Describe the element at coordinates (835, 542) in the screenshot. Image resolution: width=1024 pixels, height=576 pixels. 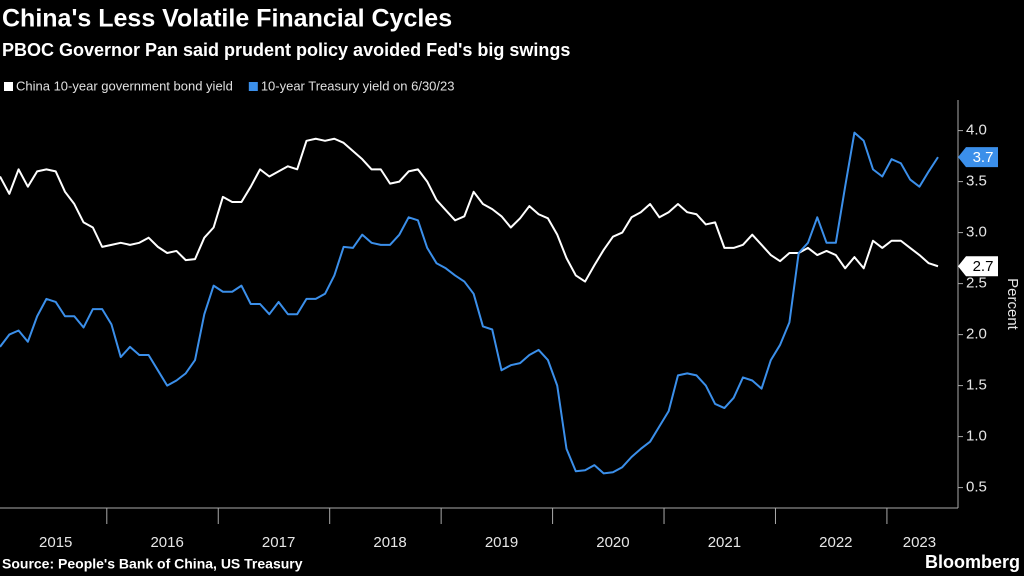
I see `x-tick-label: 2022` at that location.